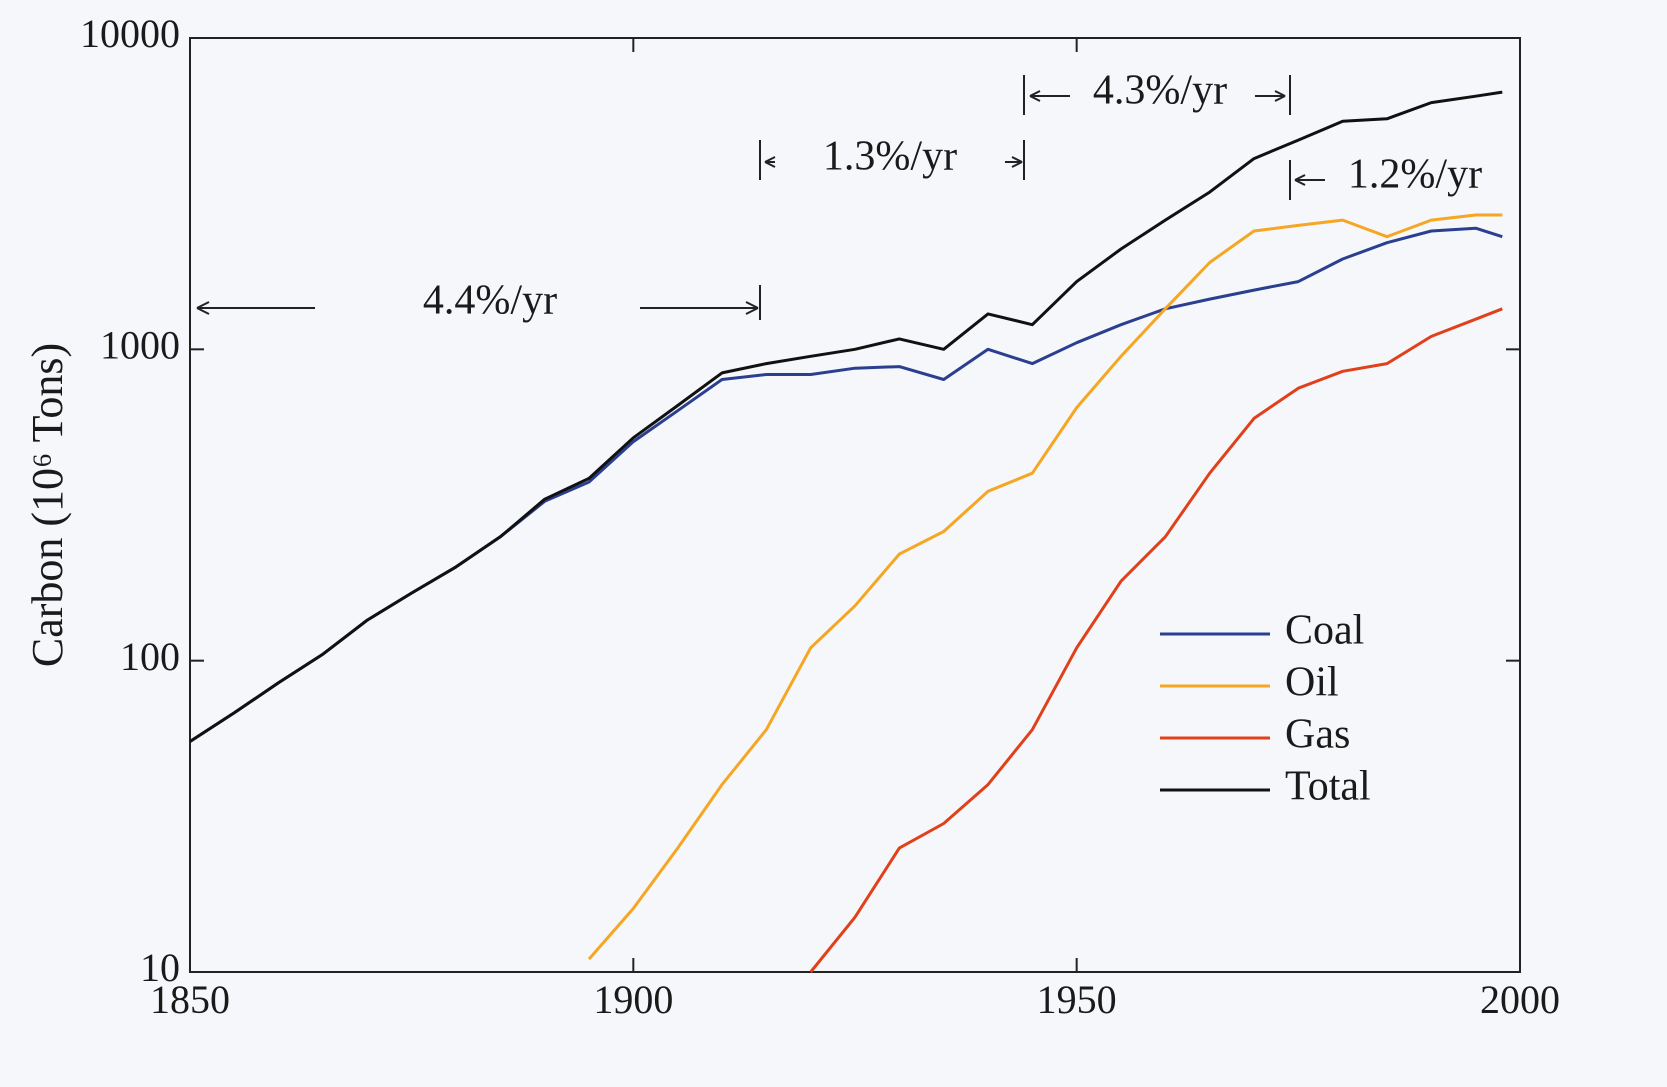 The image size is (1667, 1087). What do you see at coordinates (47, 505) in the screenshot?
I see `y-axis-label: Carbon (10⁶ Tons)` at bounding box center [47, 505].